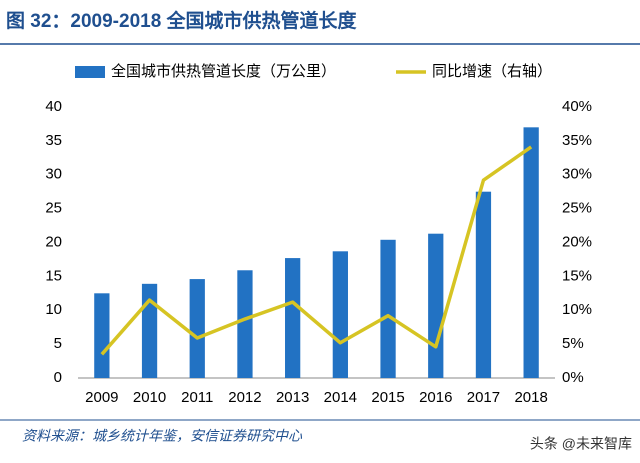 This screenshot has height=463, width=640. Describe the element at coordinates (577, 106) in the screenshot. I see `y2-tick-label: 40%` at that location.